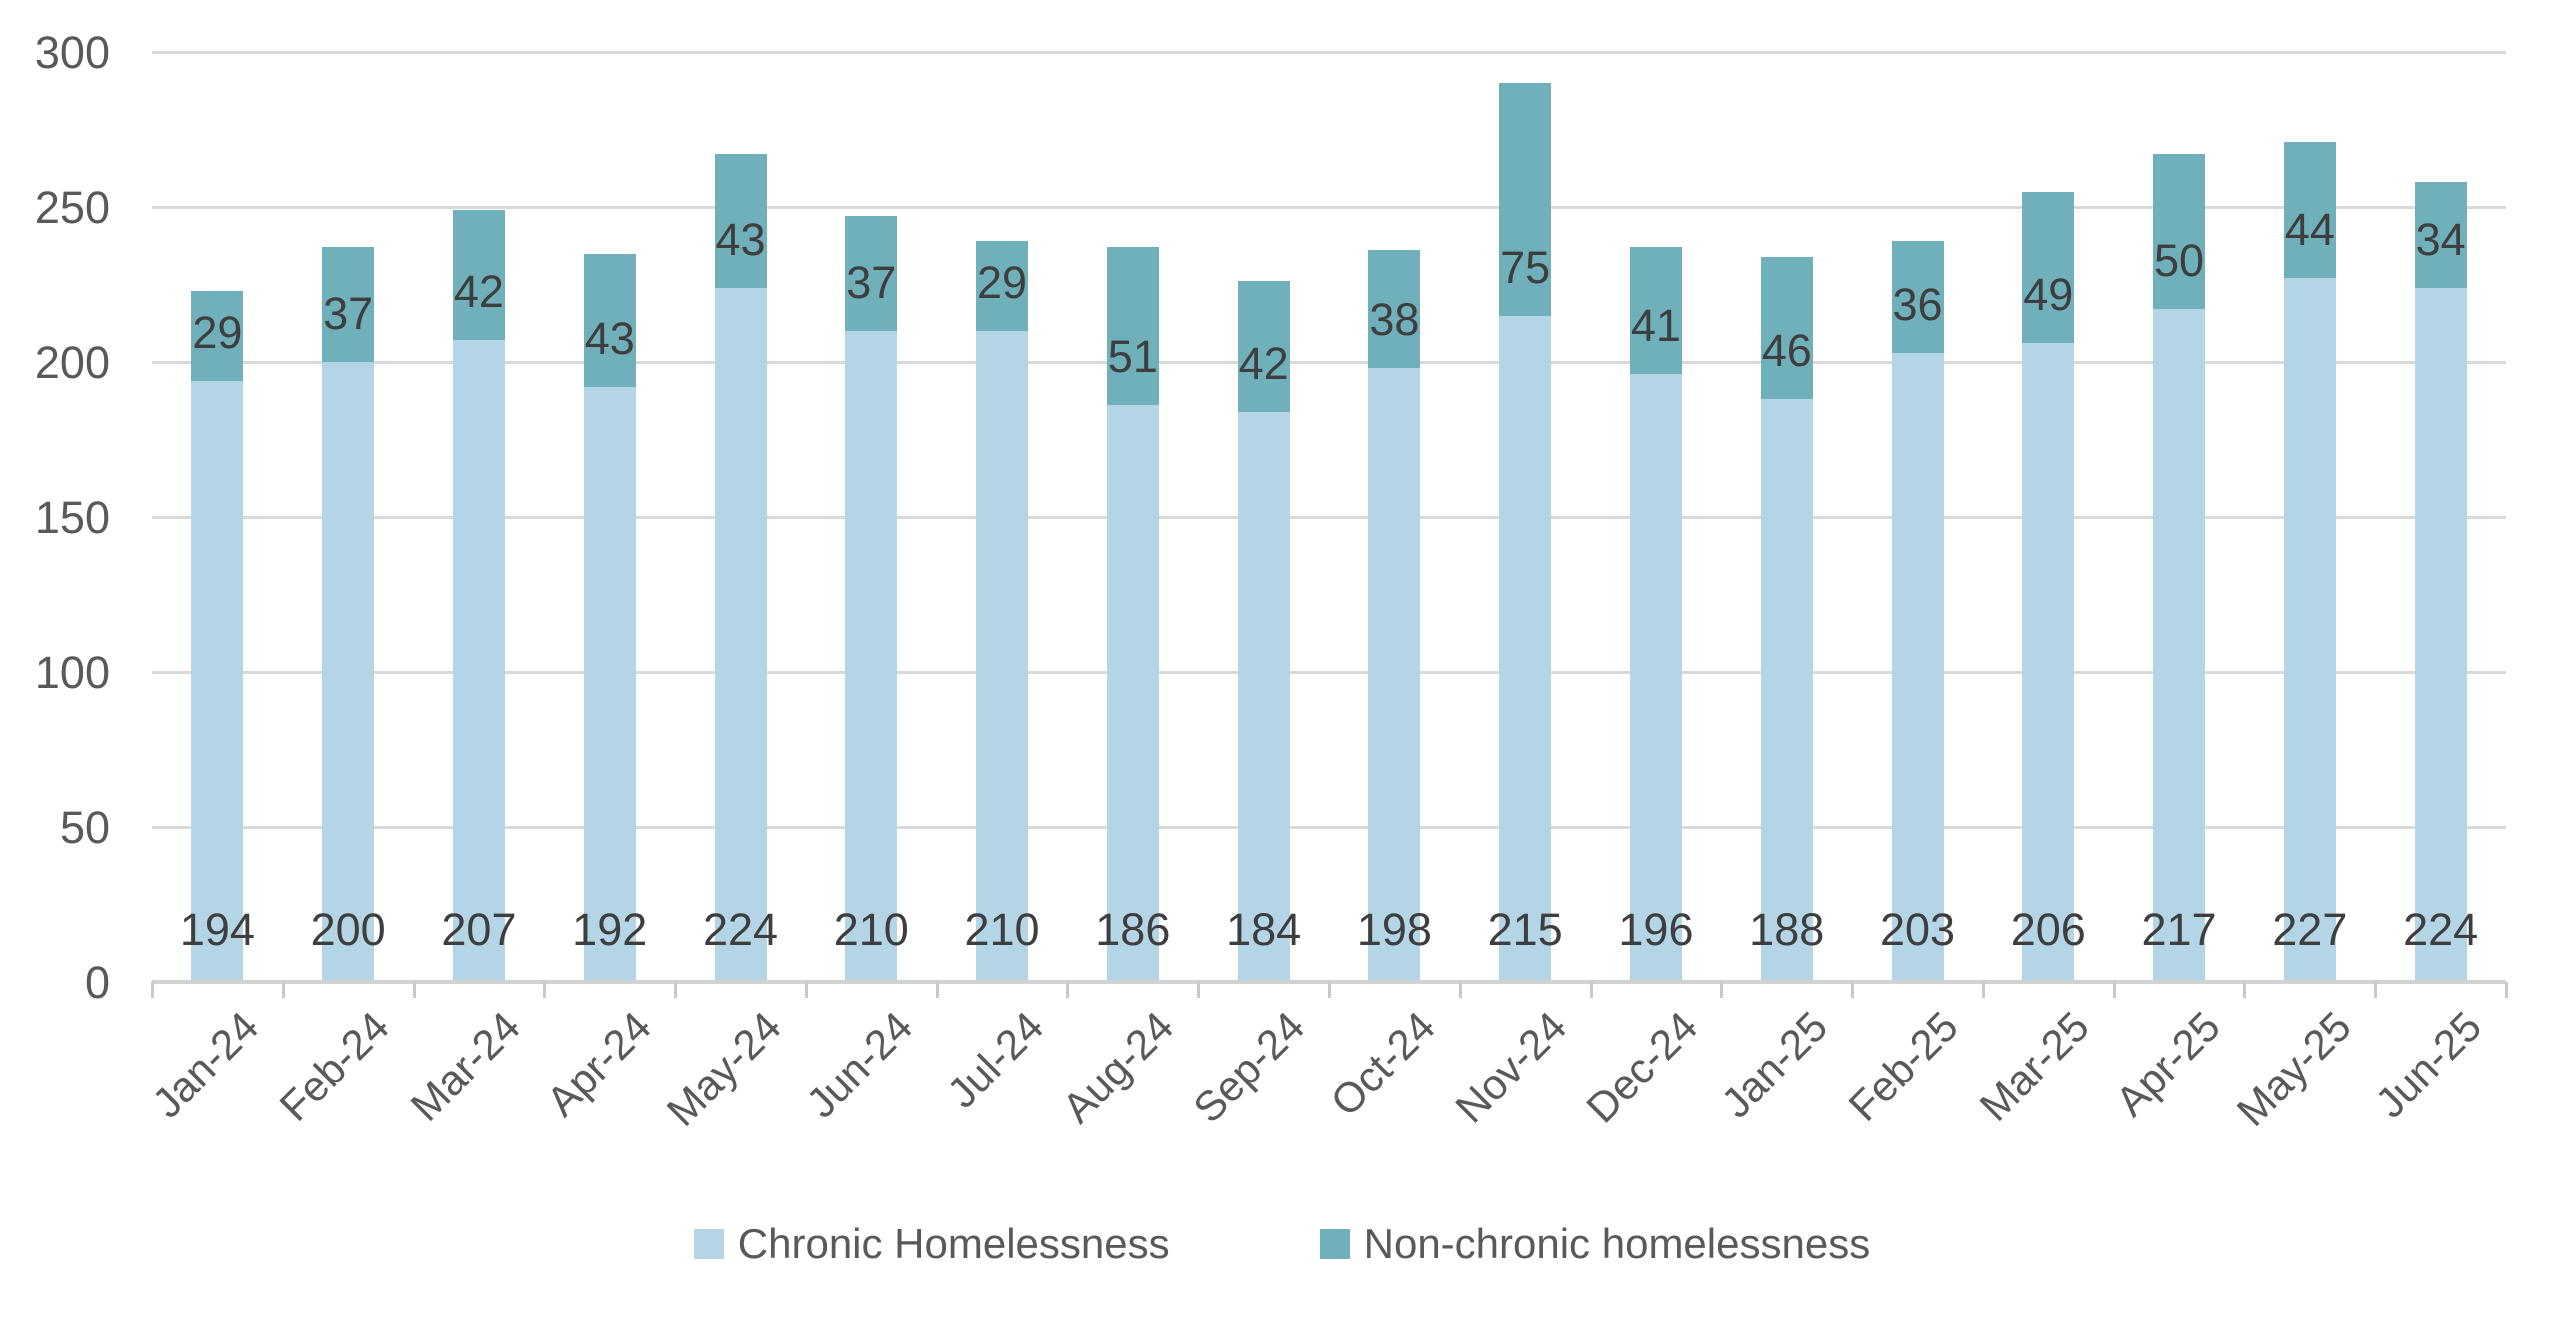 The image size is (2564, 1318). I want to click on x-tick-label-Sep-24: Sep-24, so click(1249, 1067).